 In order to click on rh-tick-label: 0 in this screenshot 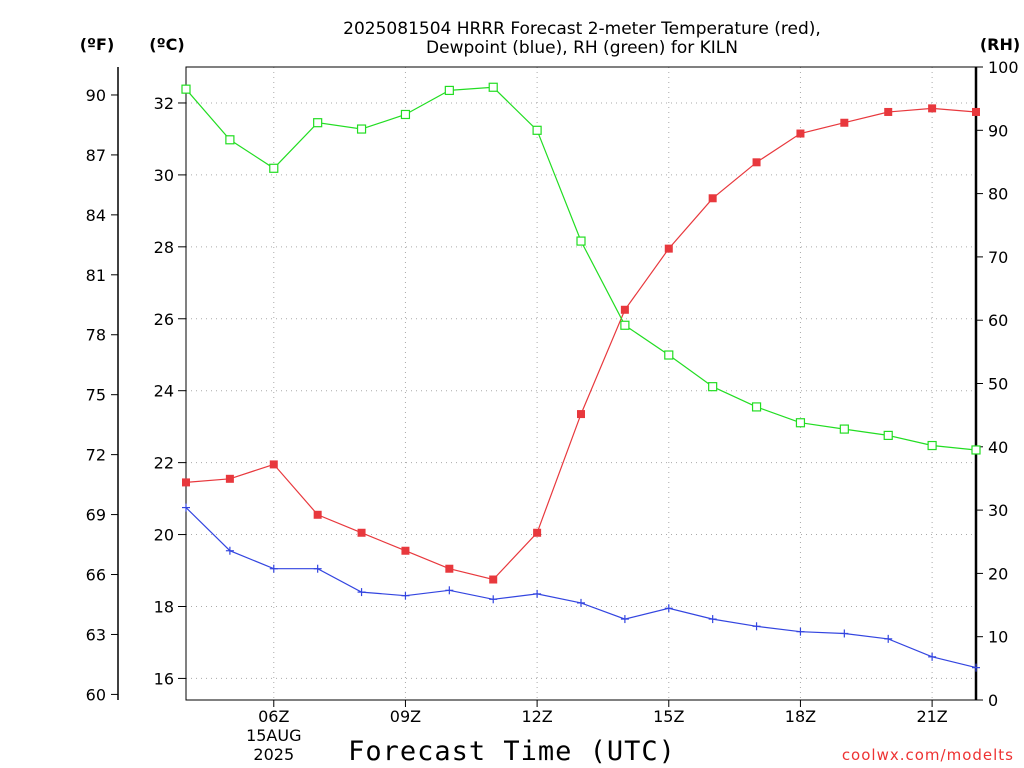, I will do `click(993, 700)`.